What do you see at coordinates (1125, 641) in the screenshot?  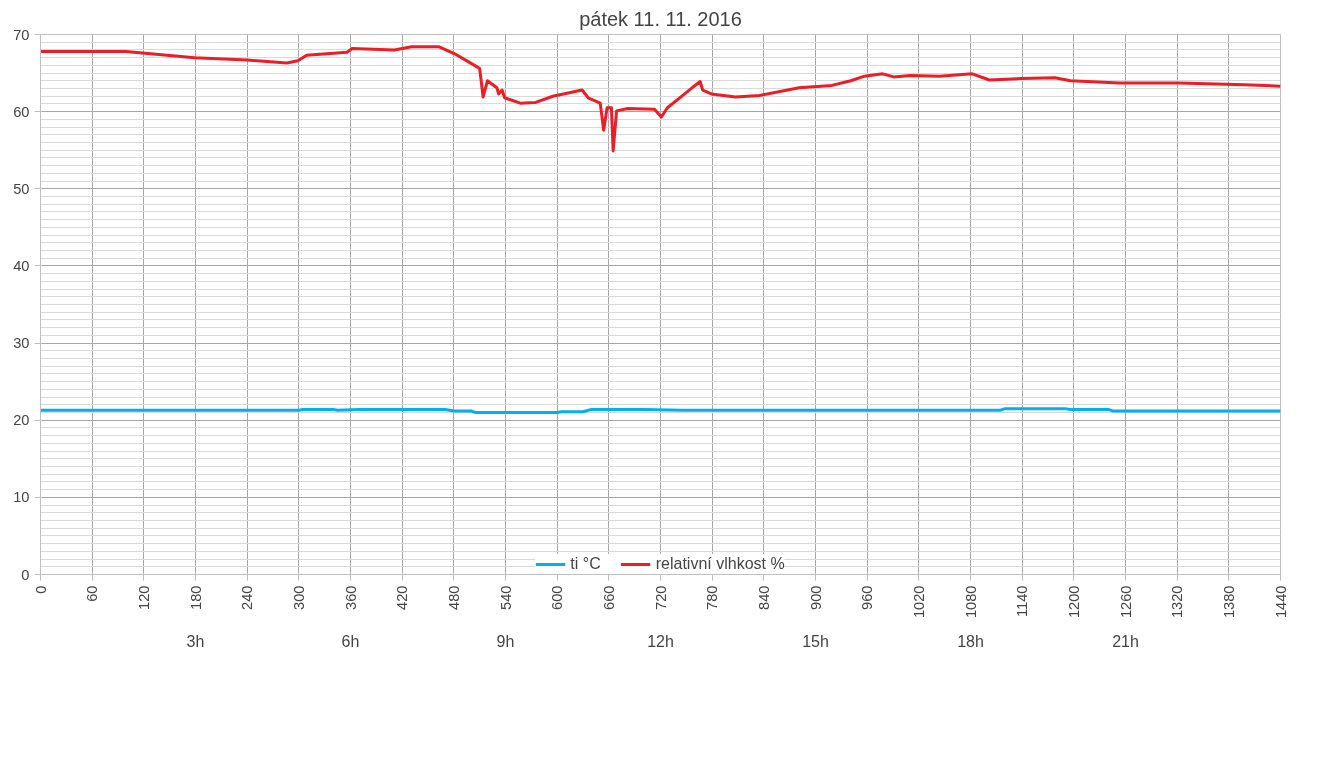 I see `text: 21h` at bounding box center [1125, 641].